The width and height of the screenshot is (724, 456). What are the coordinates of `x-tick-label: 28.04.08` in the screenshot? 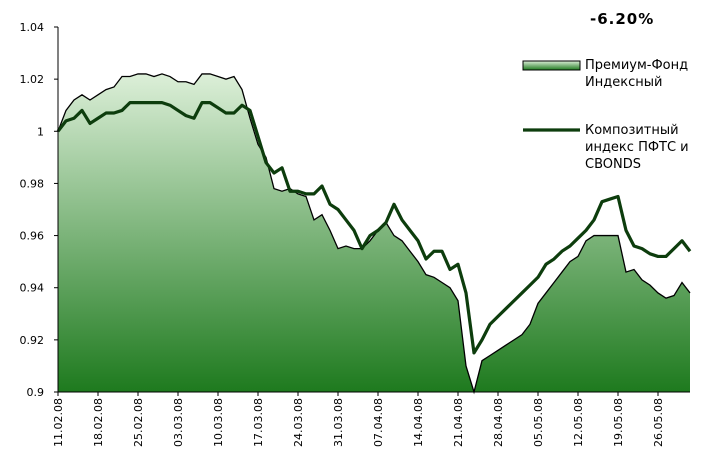 It's located at (498, 422).